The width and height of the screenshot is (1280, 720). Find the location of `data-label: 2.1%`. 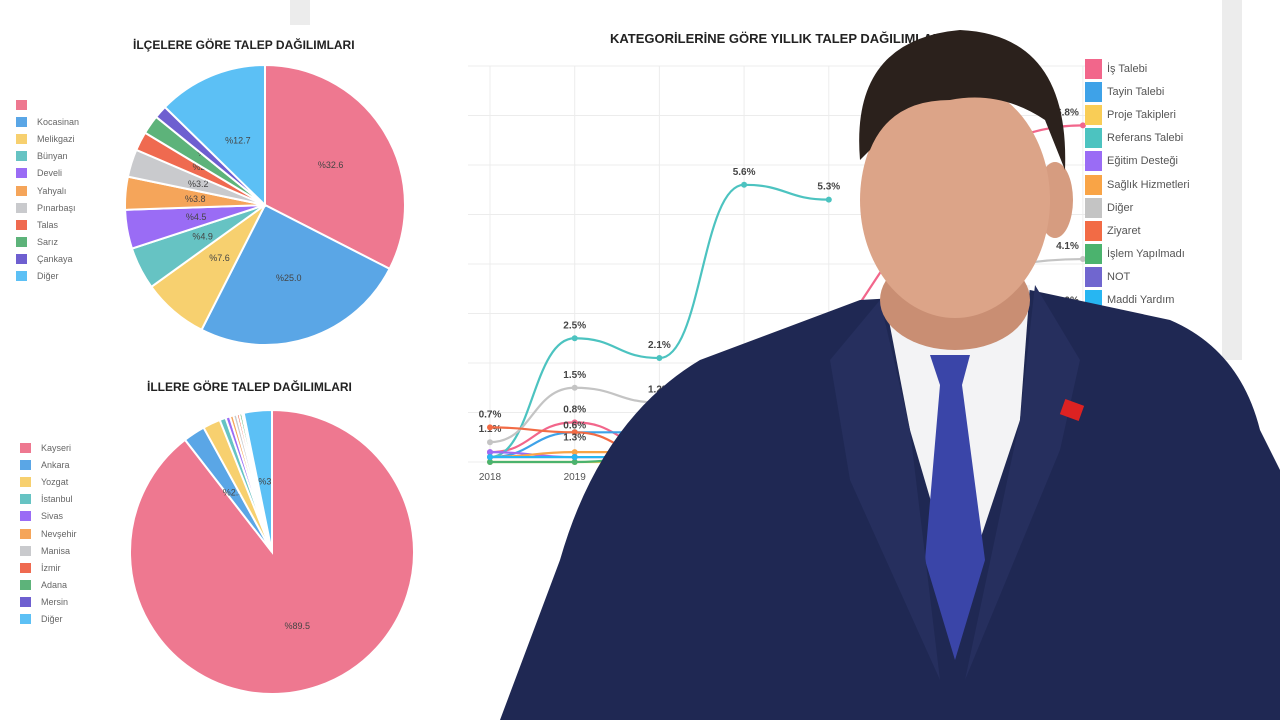

data-label: 2.1% is located at coordinates (659, 345).